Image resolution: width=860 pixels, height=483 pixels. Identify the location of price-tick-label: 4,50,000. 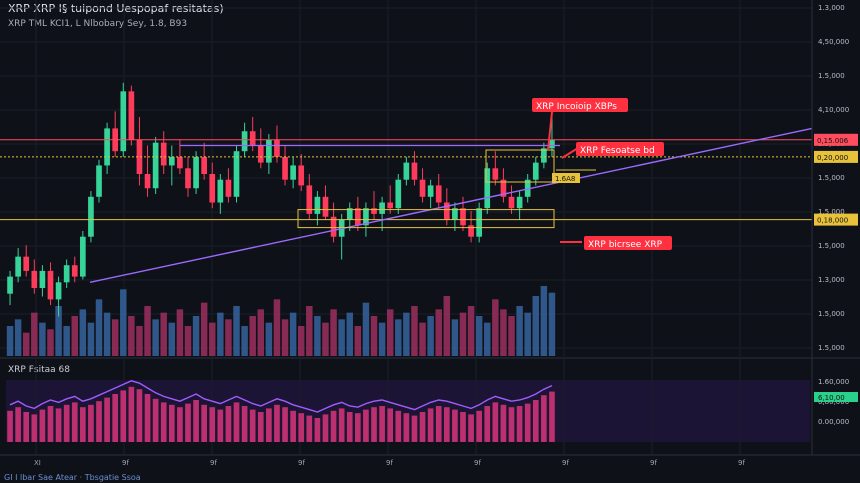
(833, 42).